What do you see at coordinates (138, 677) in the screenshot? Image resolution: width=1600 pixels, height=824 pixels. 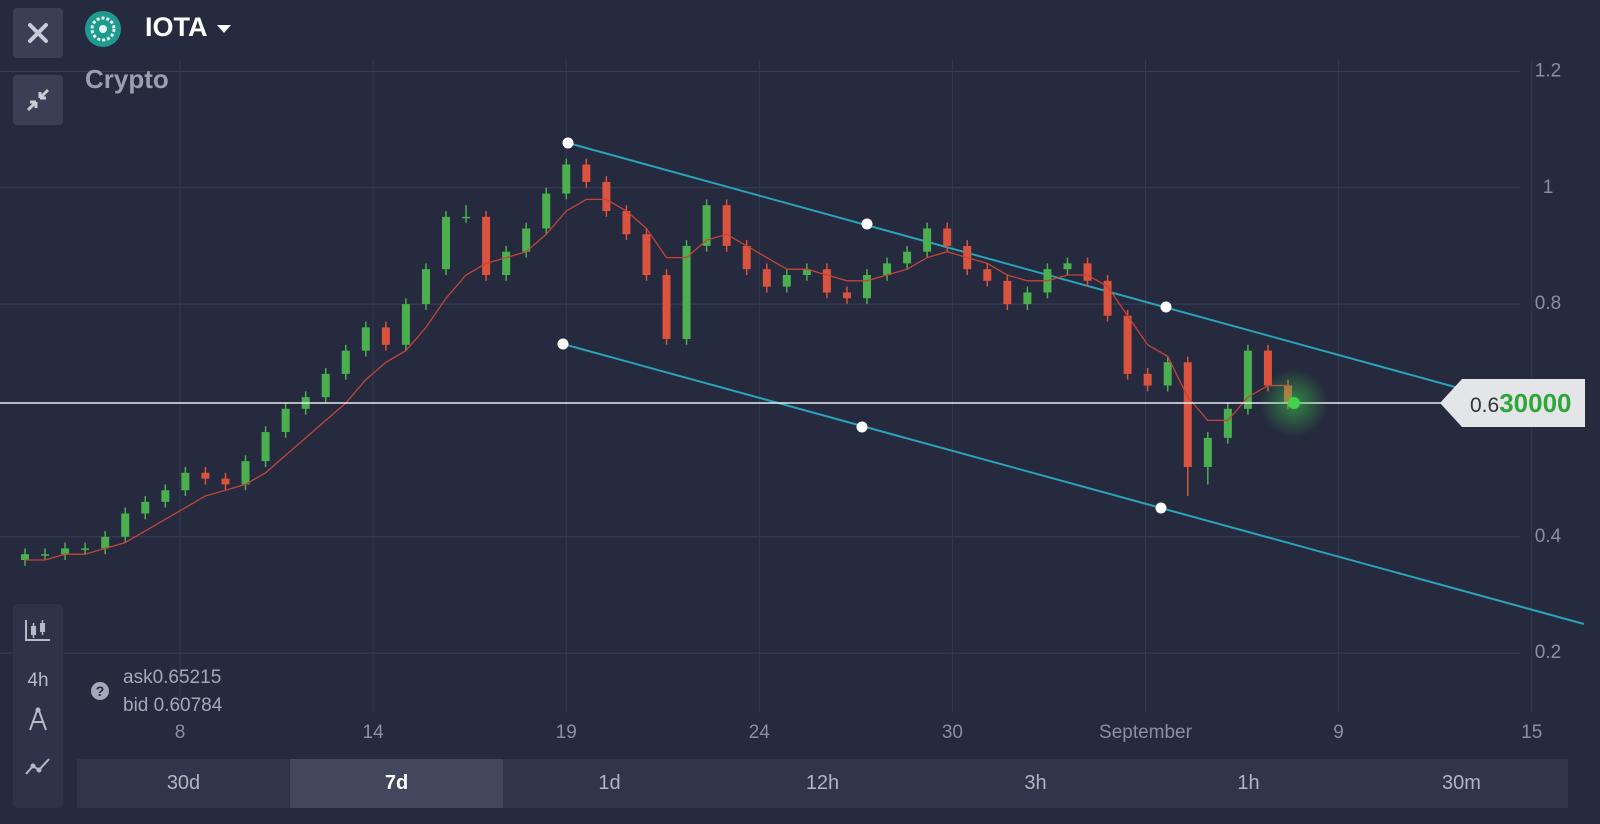 I see `ask-label: ask` at bounding box center [138, 677].